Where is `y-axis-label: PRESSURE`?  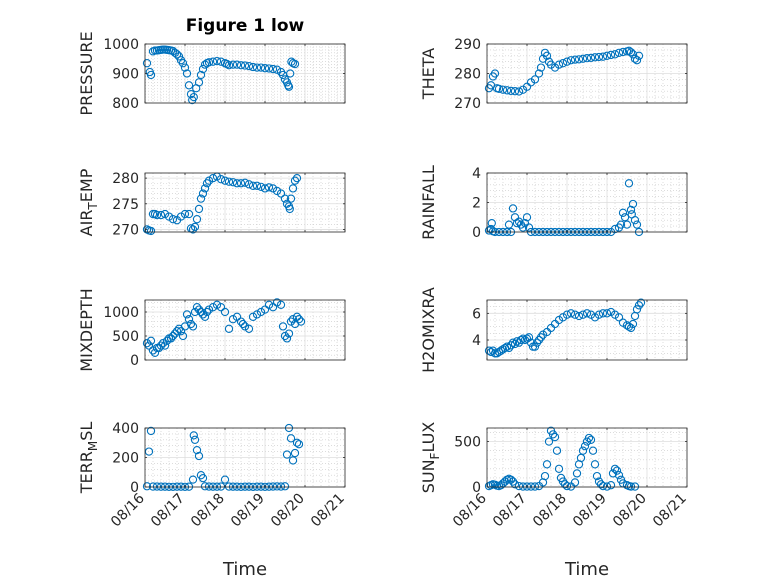
y-axis-label: PRESSURE is located at coordinates (86, 73).